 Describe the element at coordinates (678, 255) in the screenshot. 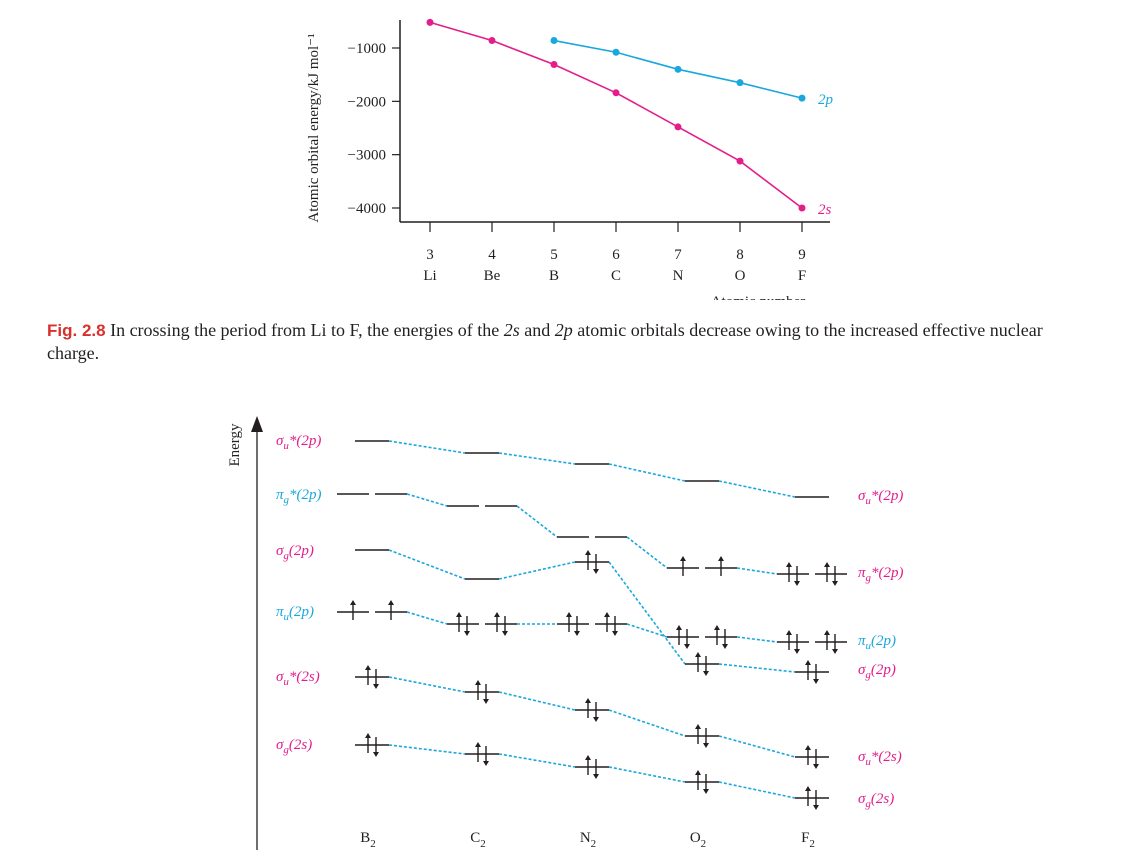

I see `x-tick-label: 7` at that location.